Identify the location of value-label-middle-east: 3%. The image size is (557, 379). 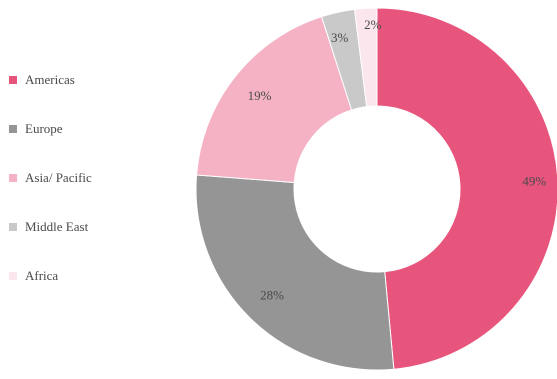
(340, 37).